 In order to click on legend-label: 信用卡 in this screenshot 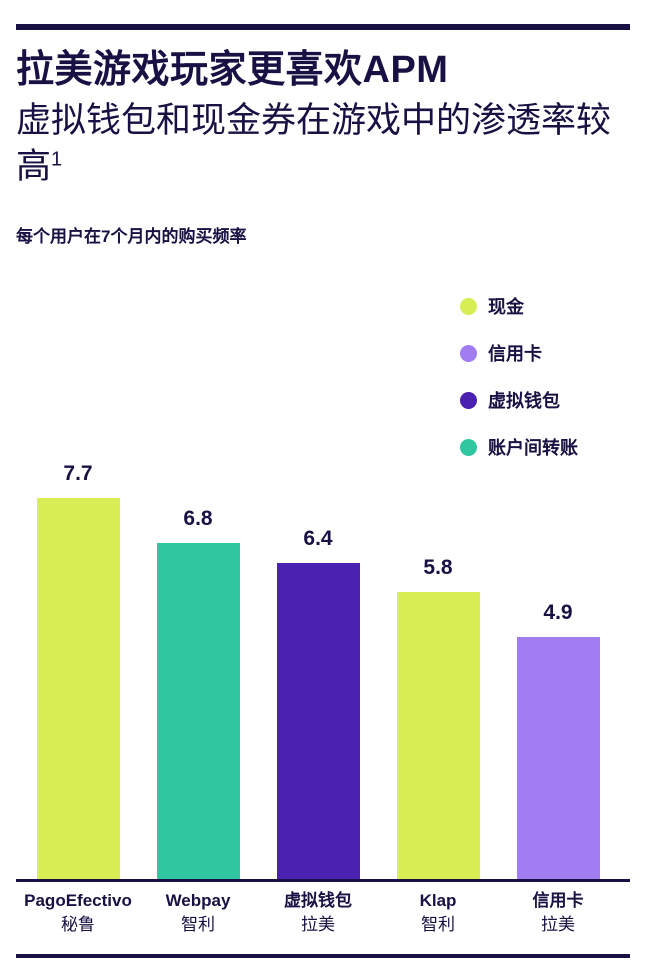, I will do `click(515, 354)`.